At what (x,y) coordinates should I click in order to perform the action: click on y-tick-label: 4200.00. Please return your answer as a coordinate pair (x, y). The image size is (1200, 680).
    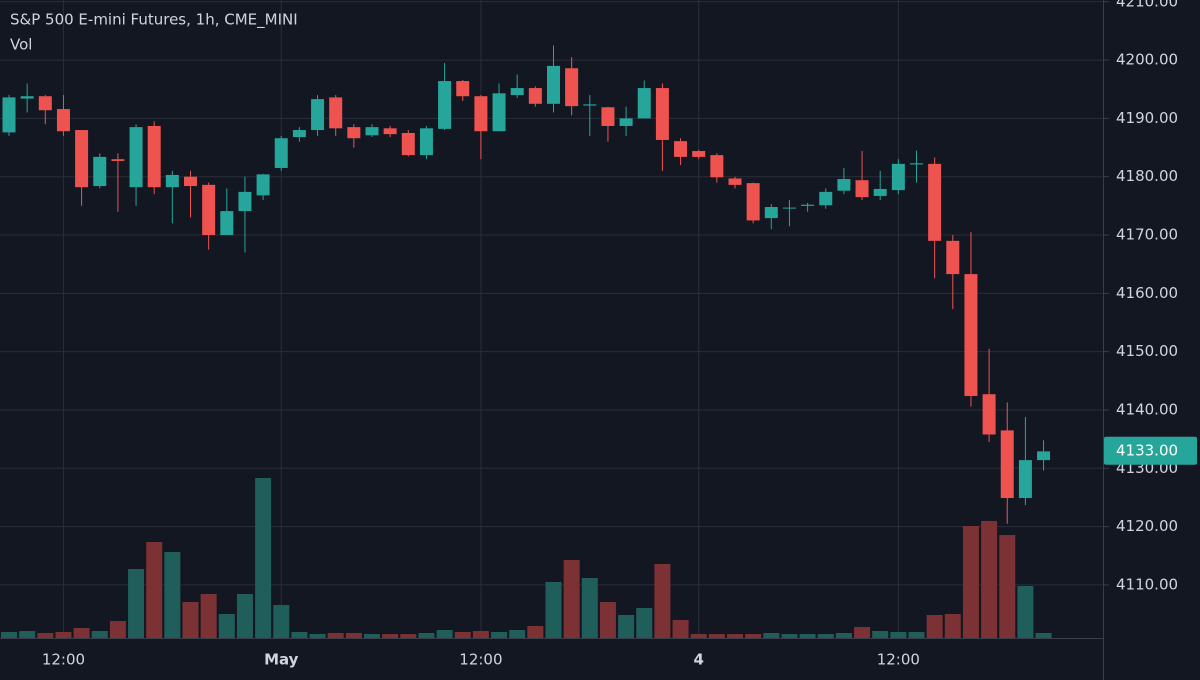
    Looking at the image, I should click on (1147, 60).